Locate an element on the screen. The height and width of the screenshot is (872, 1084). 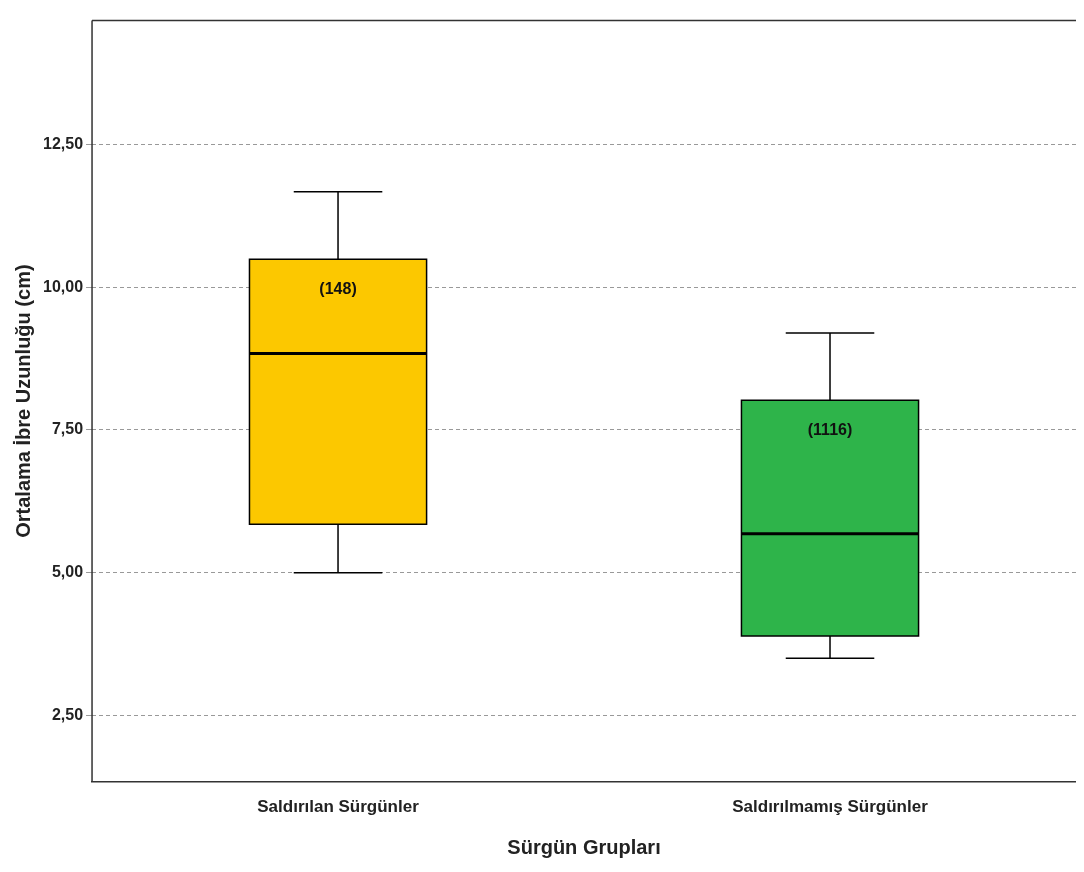
annotation: (1116) is located at coordinates (830, 429).